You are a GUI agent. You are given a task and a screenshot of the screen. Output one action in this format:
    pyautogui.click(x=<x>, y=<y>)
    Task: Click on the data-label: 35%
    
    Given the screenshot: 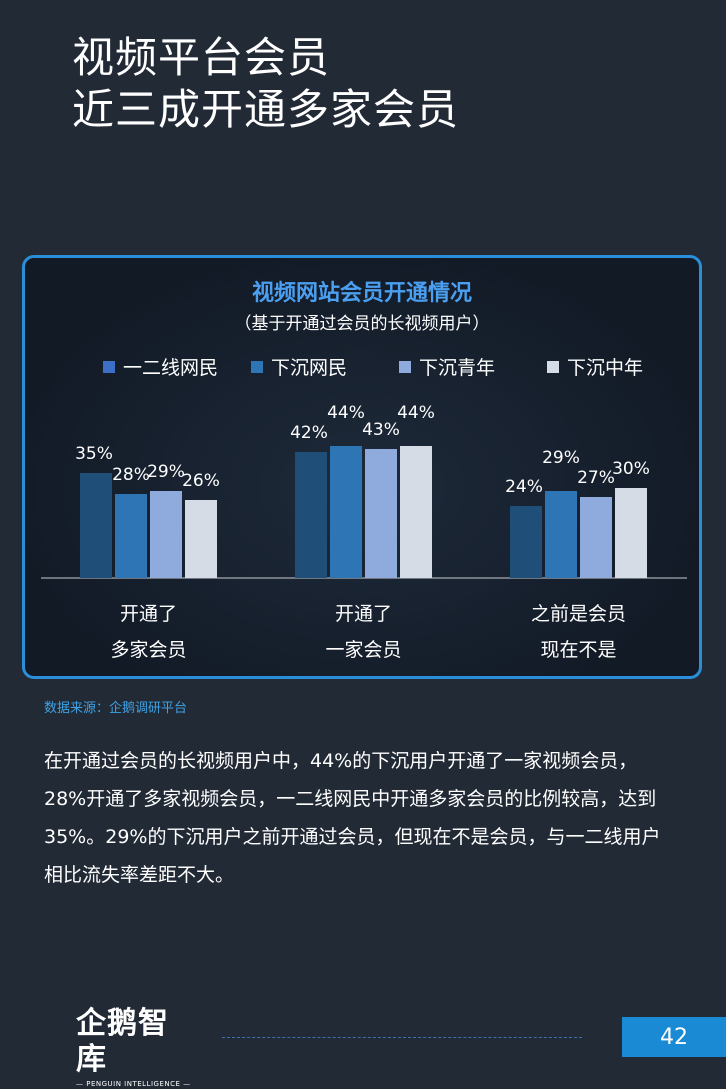 What is the action you would take?
    pyautogui.click(x=94, y=454)
    